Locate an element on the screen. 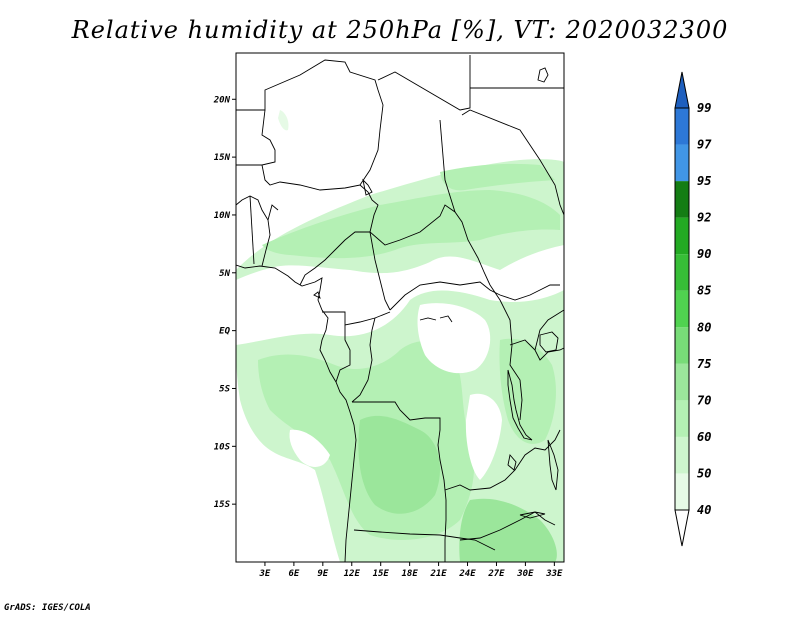 Image resolution: width=800 pixels, height=618 pixels. colorbar-label: 85 is located at coordinates (704, 291).